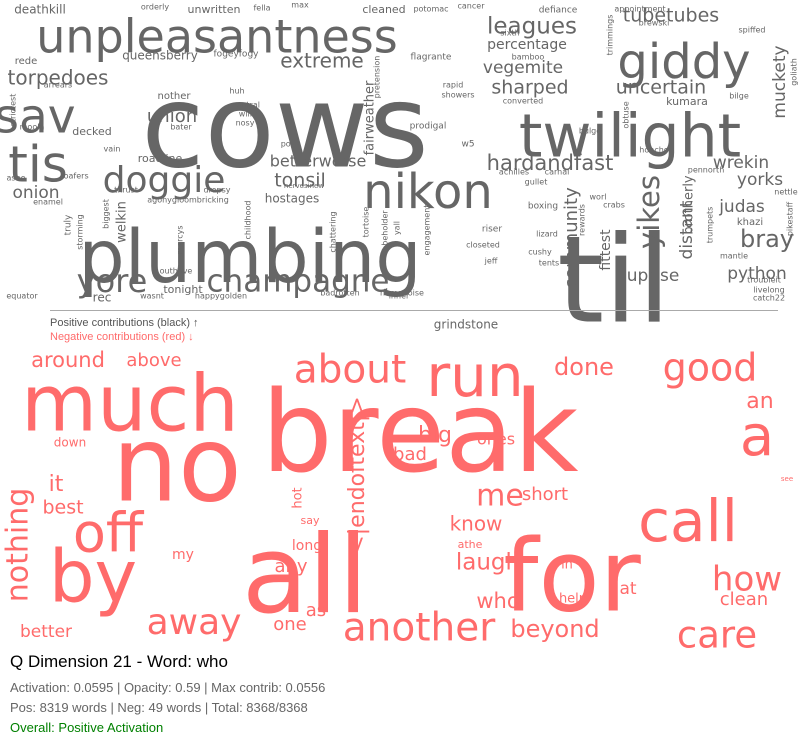 This screenshot has height=740, width=800. What do you see at coordinates (155, 7) in the screenshot?
I see `positive-word-orderly: orderly` at bounding box center [155, 7].